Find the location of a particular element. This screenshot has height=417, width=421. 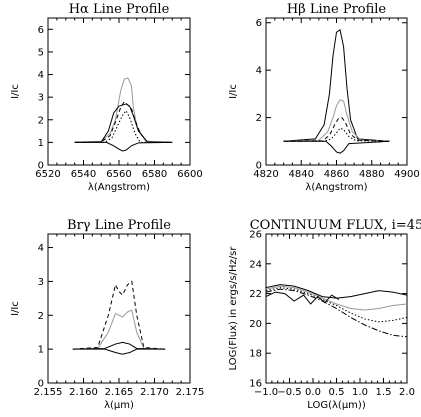

x-axis-label: λ(μm) is located at coordinates (119, 405).